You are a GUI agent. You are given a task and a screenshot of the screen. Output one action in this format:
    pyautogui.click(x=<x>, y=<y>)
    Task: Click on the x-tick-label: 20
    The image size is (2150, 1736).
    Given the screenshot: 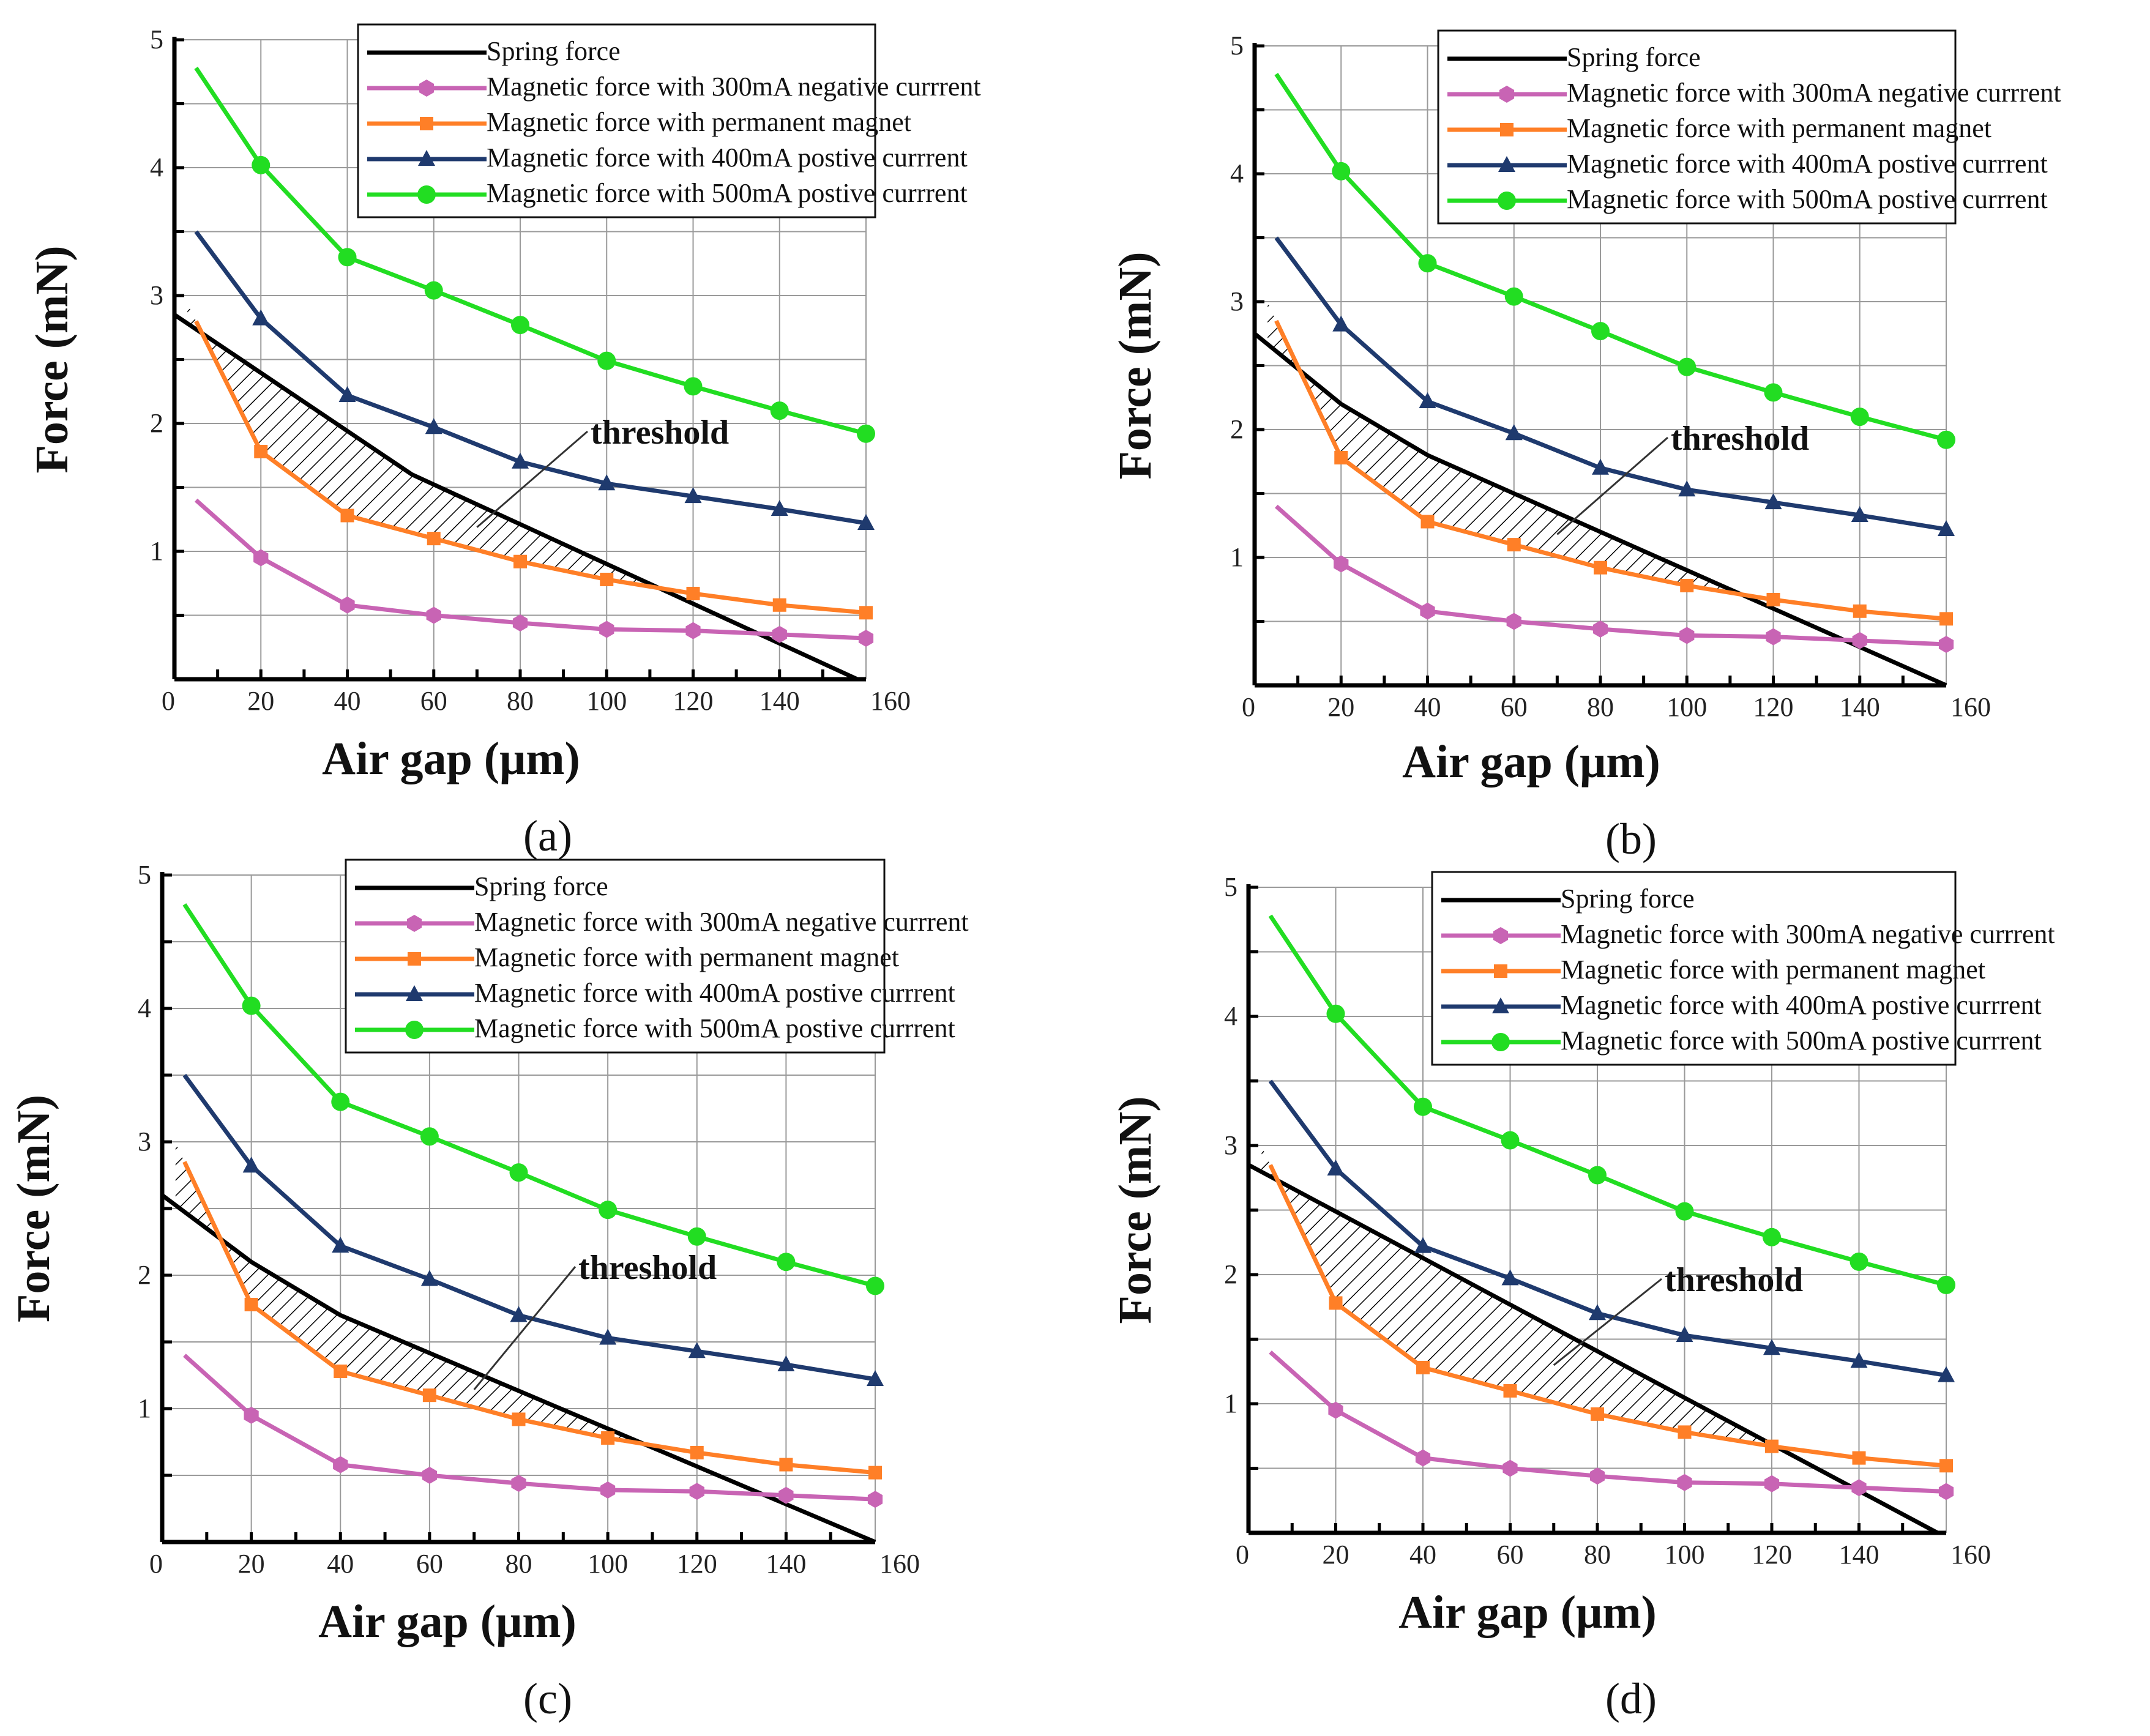 What is the action you would take?
    pyautogui.click(x=1336, y=1555)
    